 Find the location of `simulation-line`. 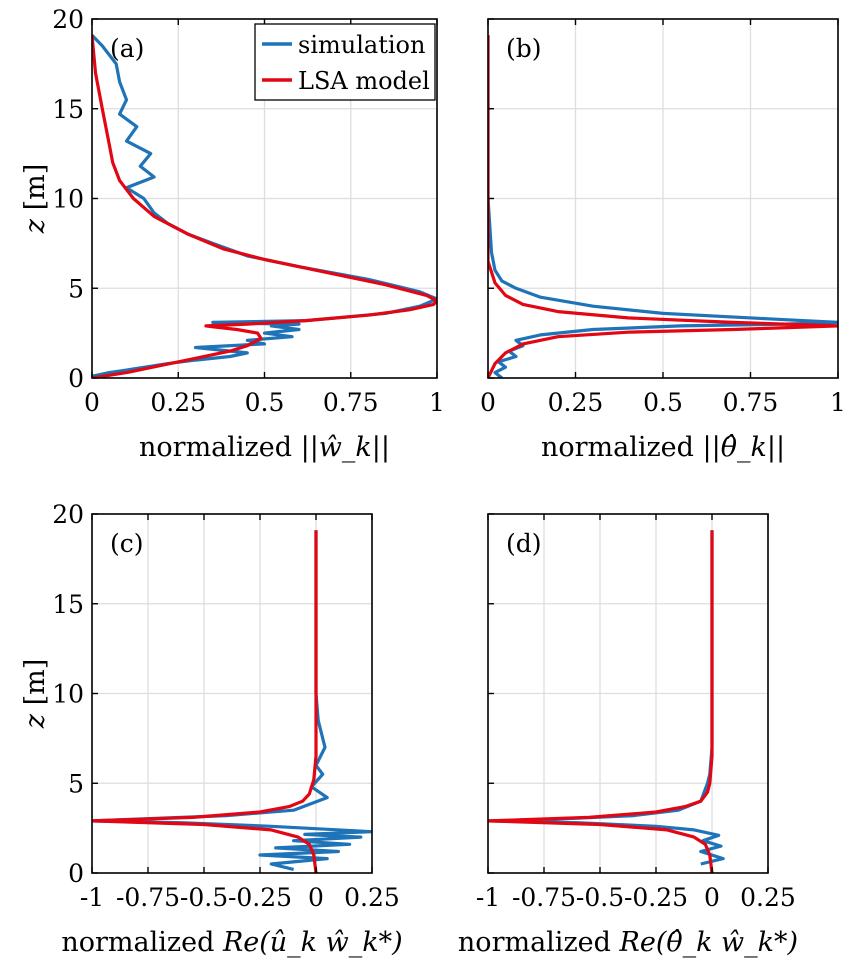

simulation-line is located at coordinates (606, 698).